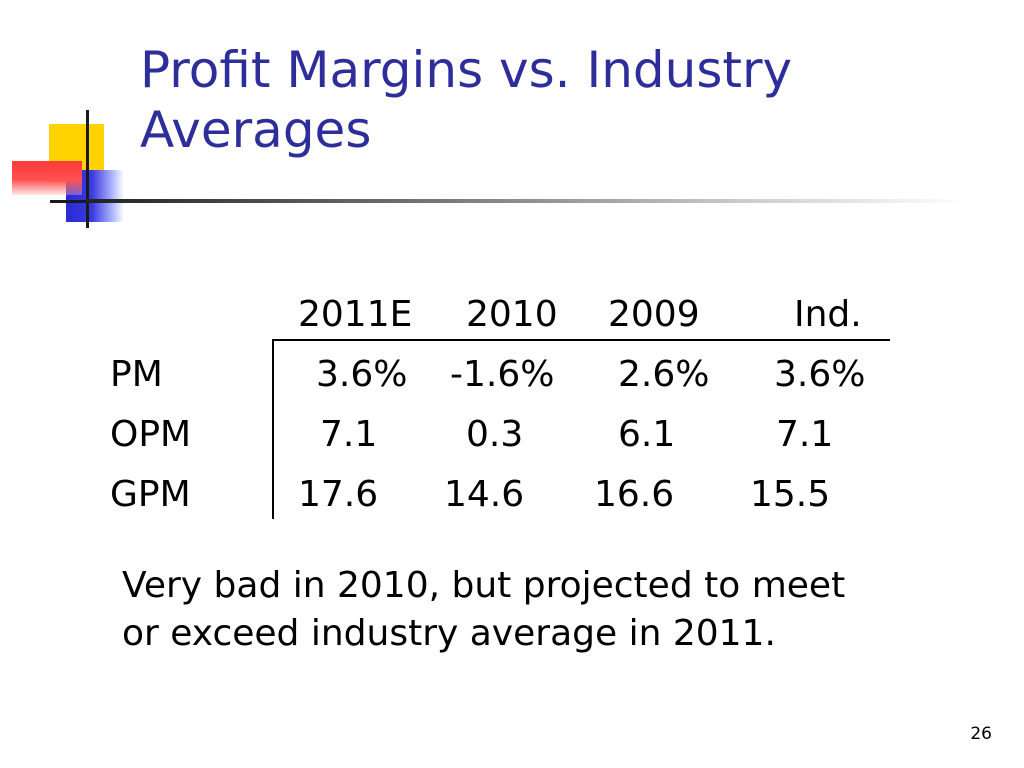 This screenshot has width=1024, height=768. I want to click on decorative-logo, so click(80, 120).